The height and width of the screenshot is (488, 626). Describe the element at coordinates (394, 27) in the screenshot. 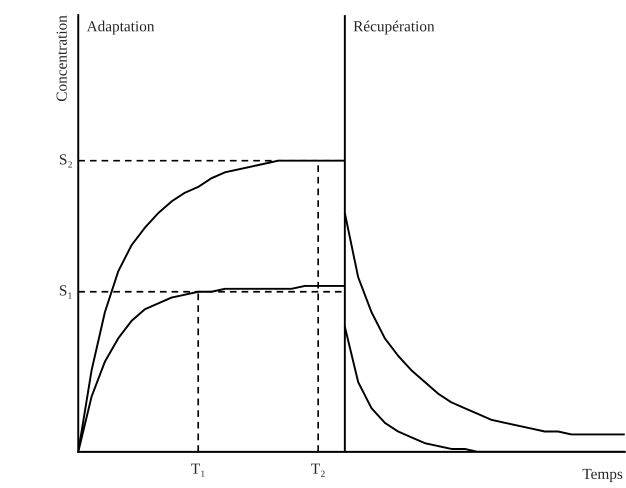

I see `text: Récupération` at that location.